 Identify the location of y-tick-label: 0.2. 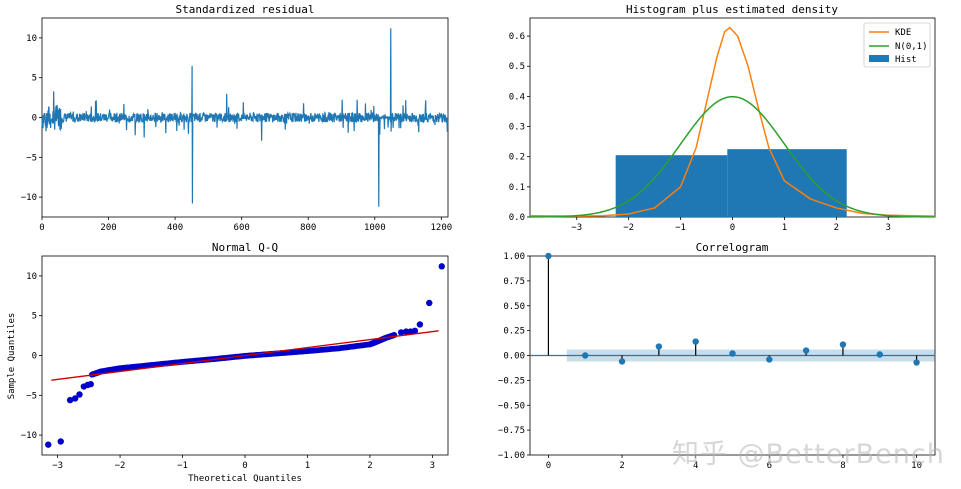
(517, 158).